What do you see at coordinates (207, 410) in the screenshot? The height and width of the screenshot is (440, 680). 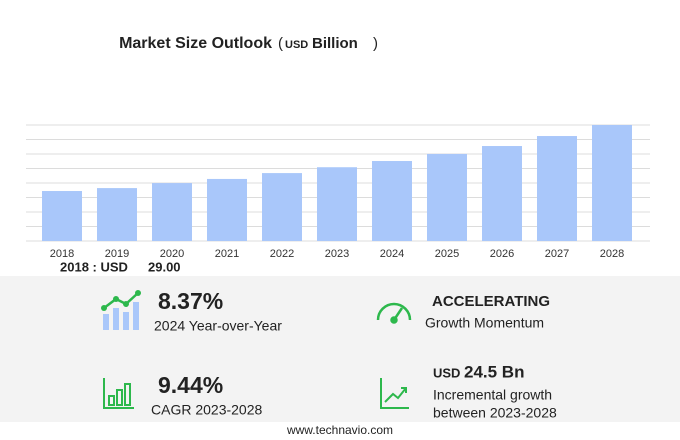 I see `stat-label: CAGR 2023-2028` at bounding box center [207, 410].